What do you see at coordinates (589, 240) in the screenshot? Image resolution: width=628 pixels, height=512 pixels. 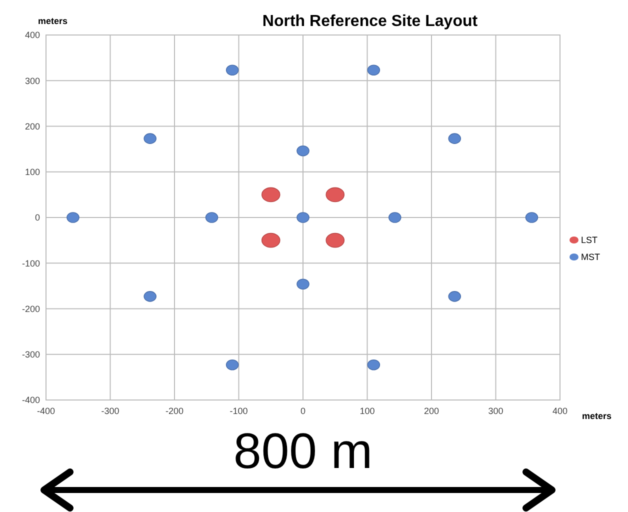 I see `legend-label: LST` at bounding box center [589, 240].